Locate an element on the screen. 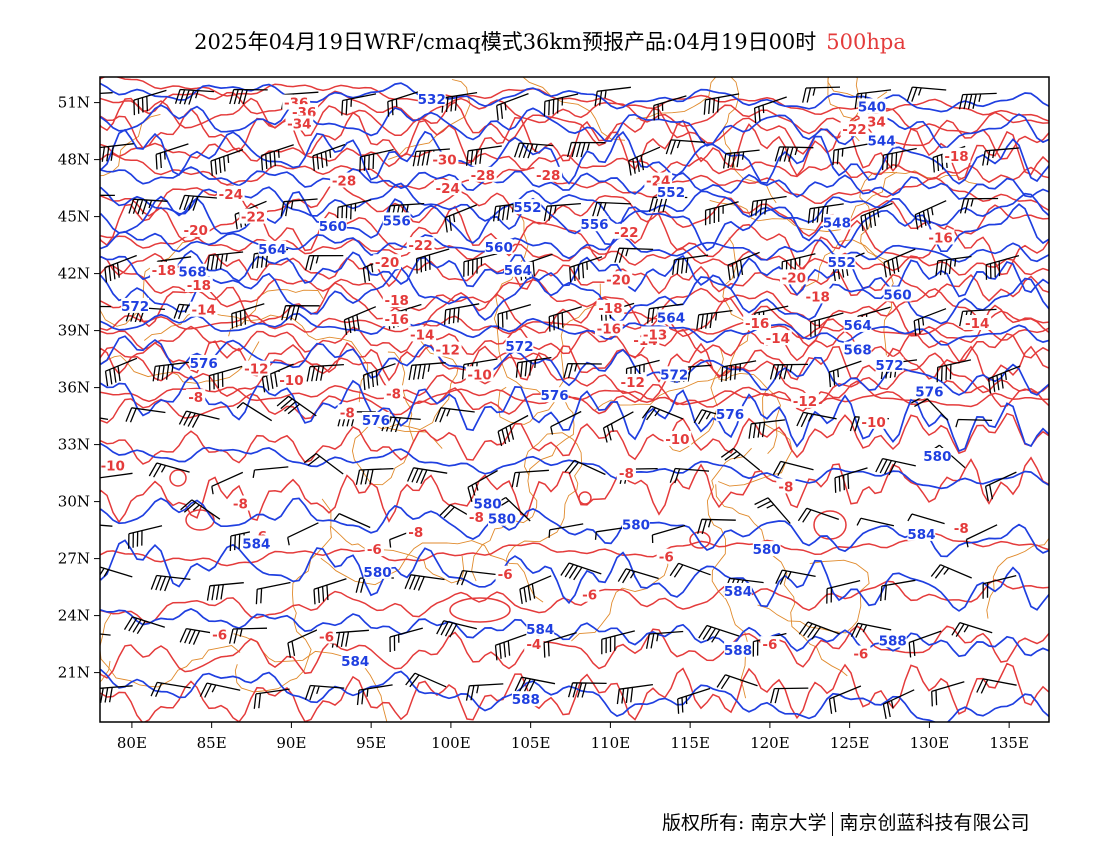 Image resolution: width=1100 pixels, height=850 pixels. temperature-label: -6 is located at coordinates (374, 550).